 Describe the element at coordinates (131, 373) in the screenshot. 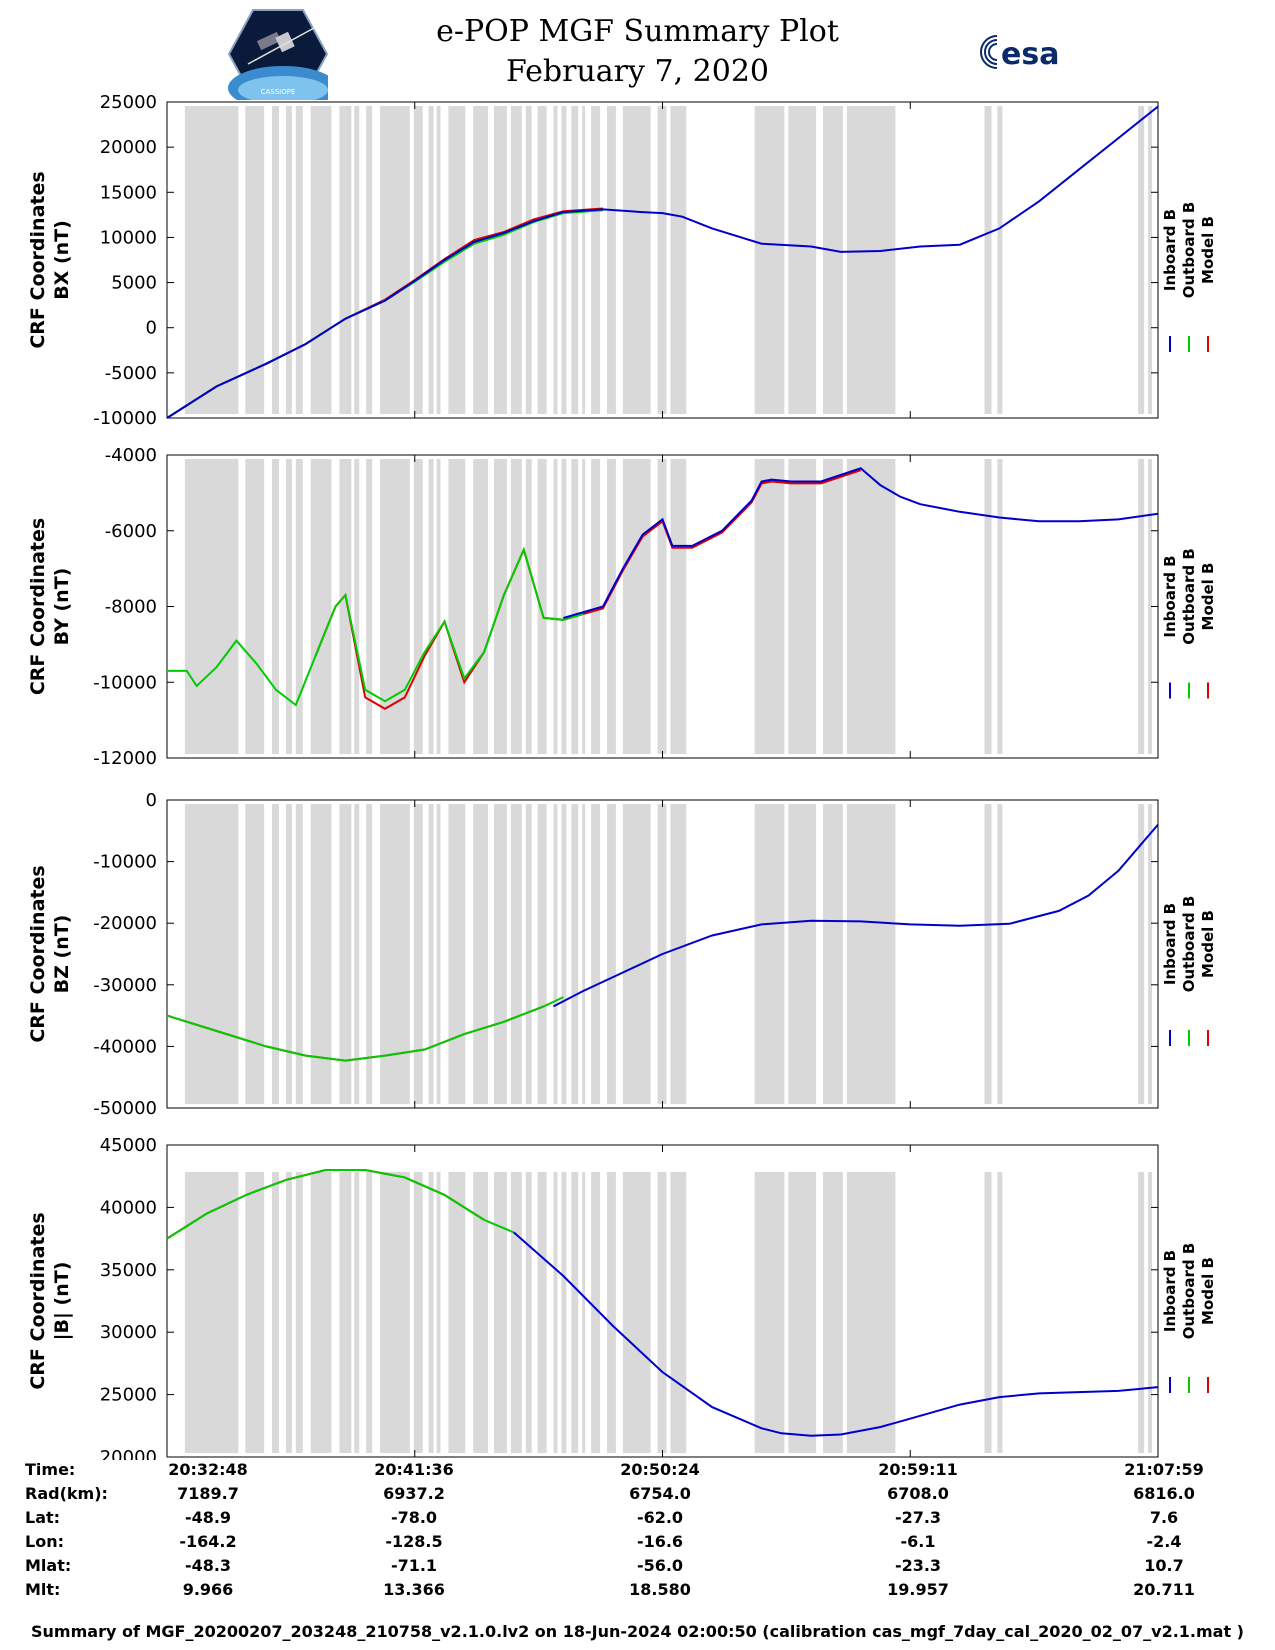

I see `y-tick-label: -5000` at that location.